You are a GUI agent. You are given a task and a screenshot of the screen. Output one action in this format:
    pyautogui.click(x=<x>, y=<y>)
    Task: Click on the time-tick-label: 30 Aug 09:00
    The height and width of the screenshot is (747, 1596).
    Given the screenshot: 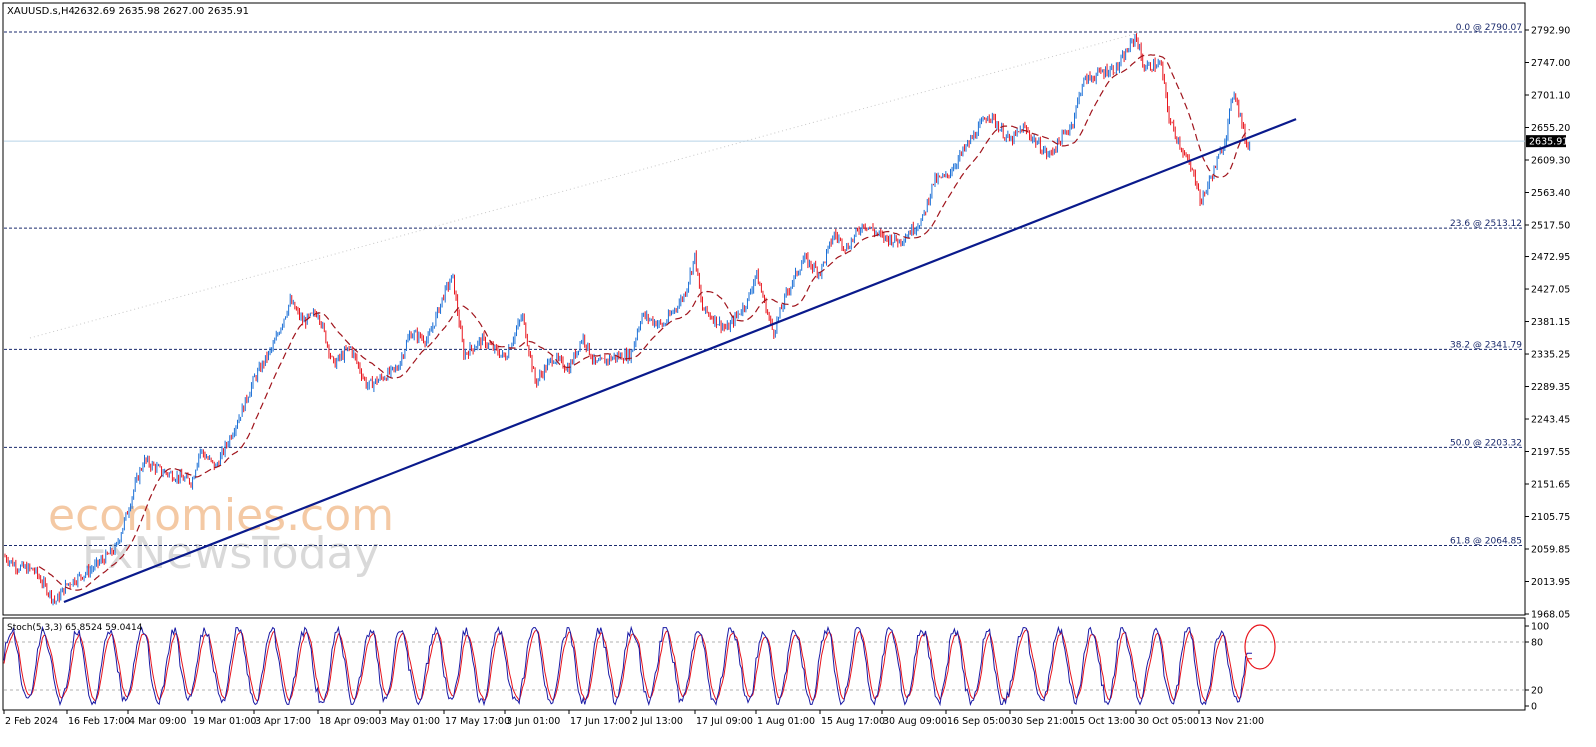 What is the action you would take?
    pyautogui.click(x=915, y=721)
    